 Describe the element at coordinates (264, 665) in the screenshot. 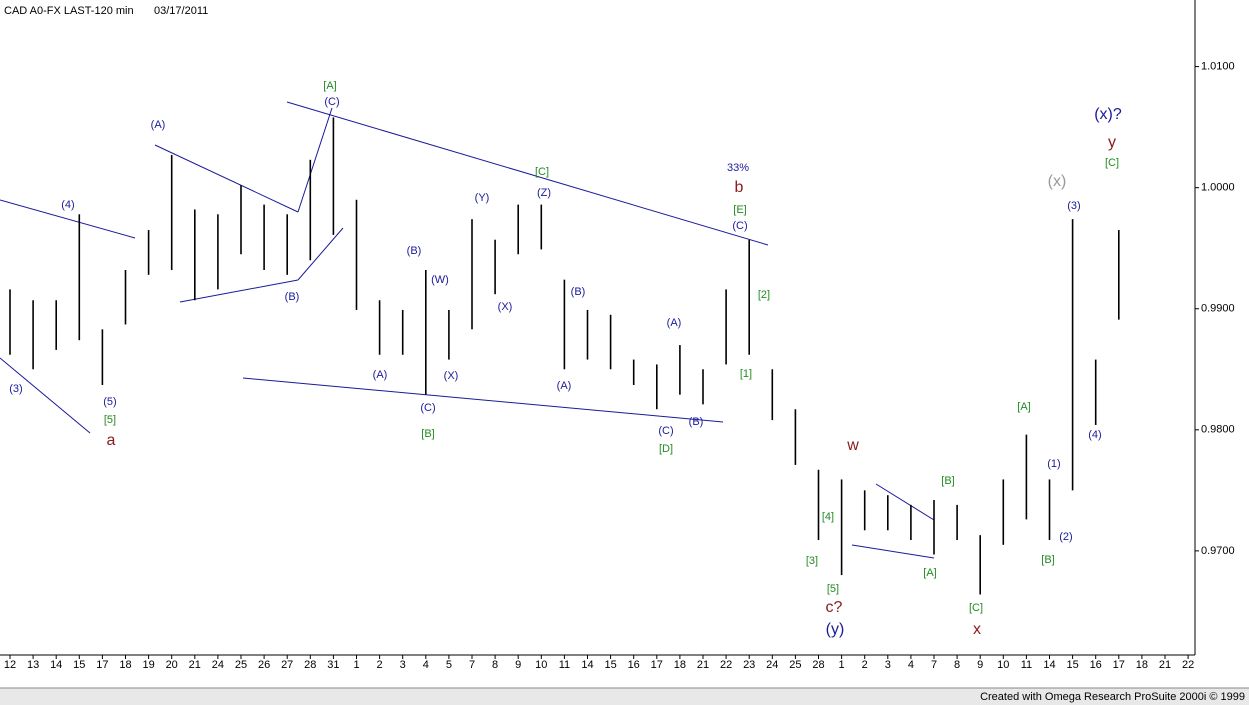

I see `x-tick-label: 26` at that location.